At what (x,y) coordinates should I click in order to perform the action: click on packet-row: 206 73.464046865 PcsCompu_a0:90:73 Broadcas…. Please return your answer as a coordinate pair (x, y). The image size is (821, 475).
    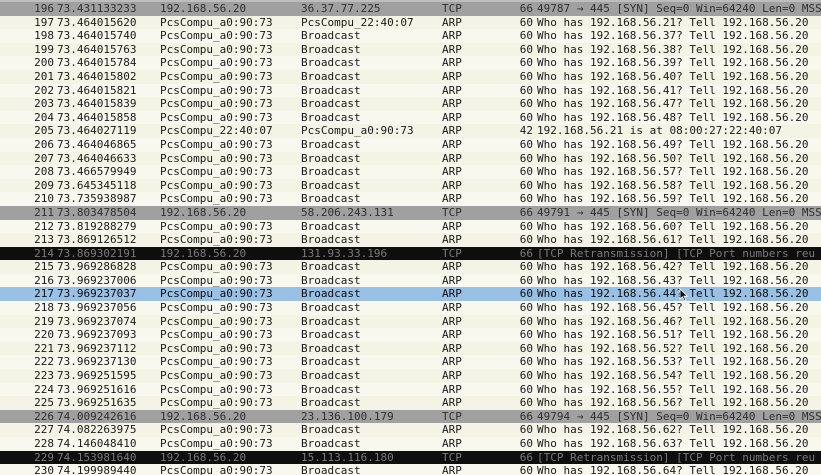
    Looking at the image, I should click on (410, 144).